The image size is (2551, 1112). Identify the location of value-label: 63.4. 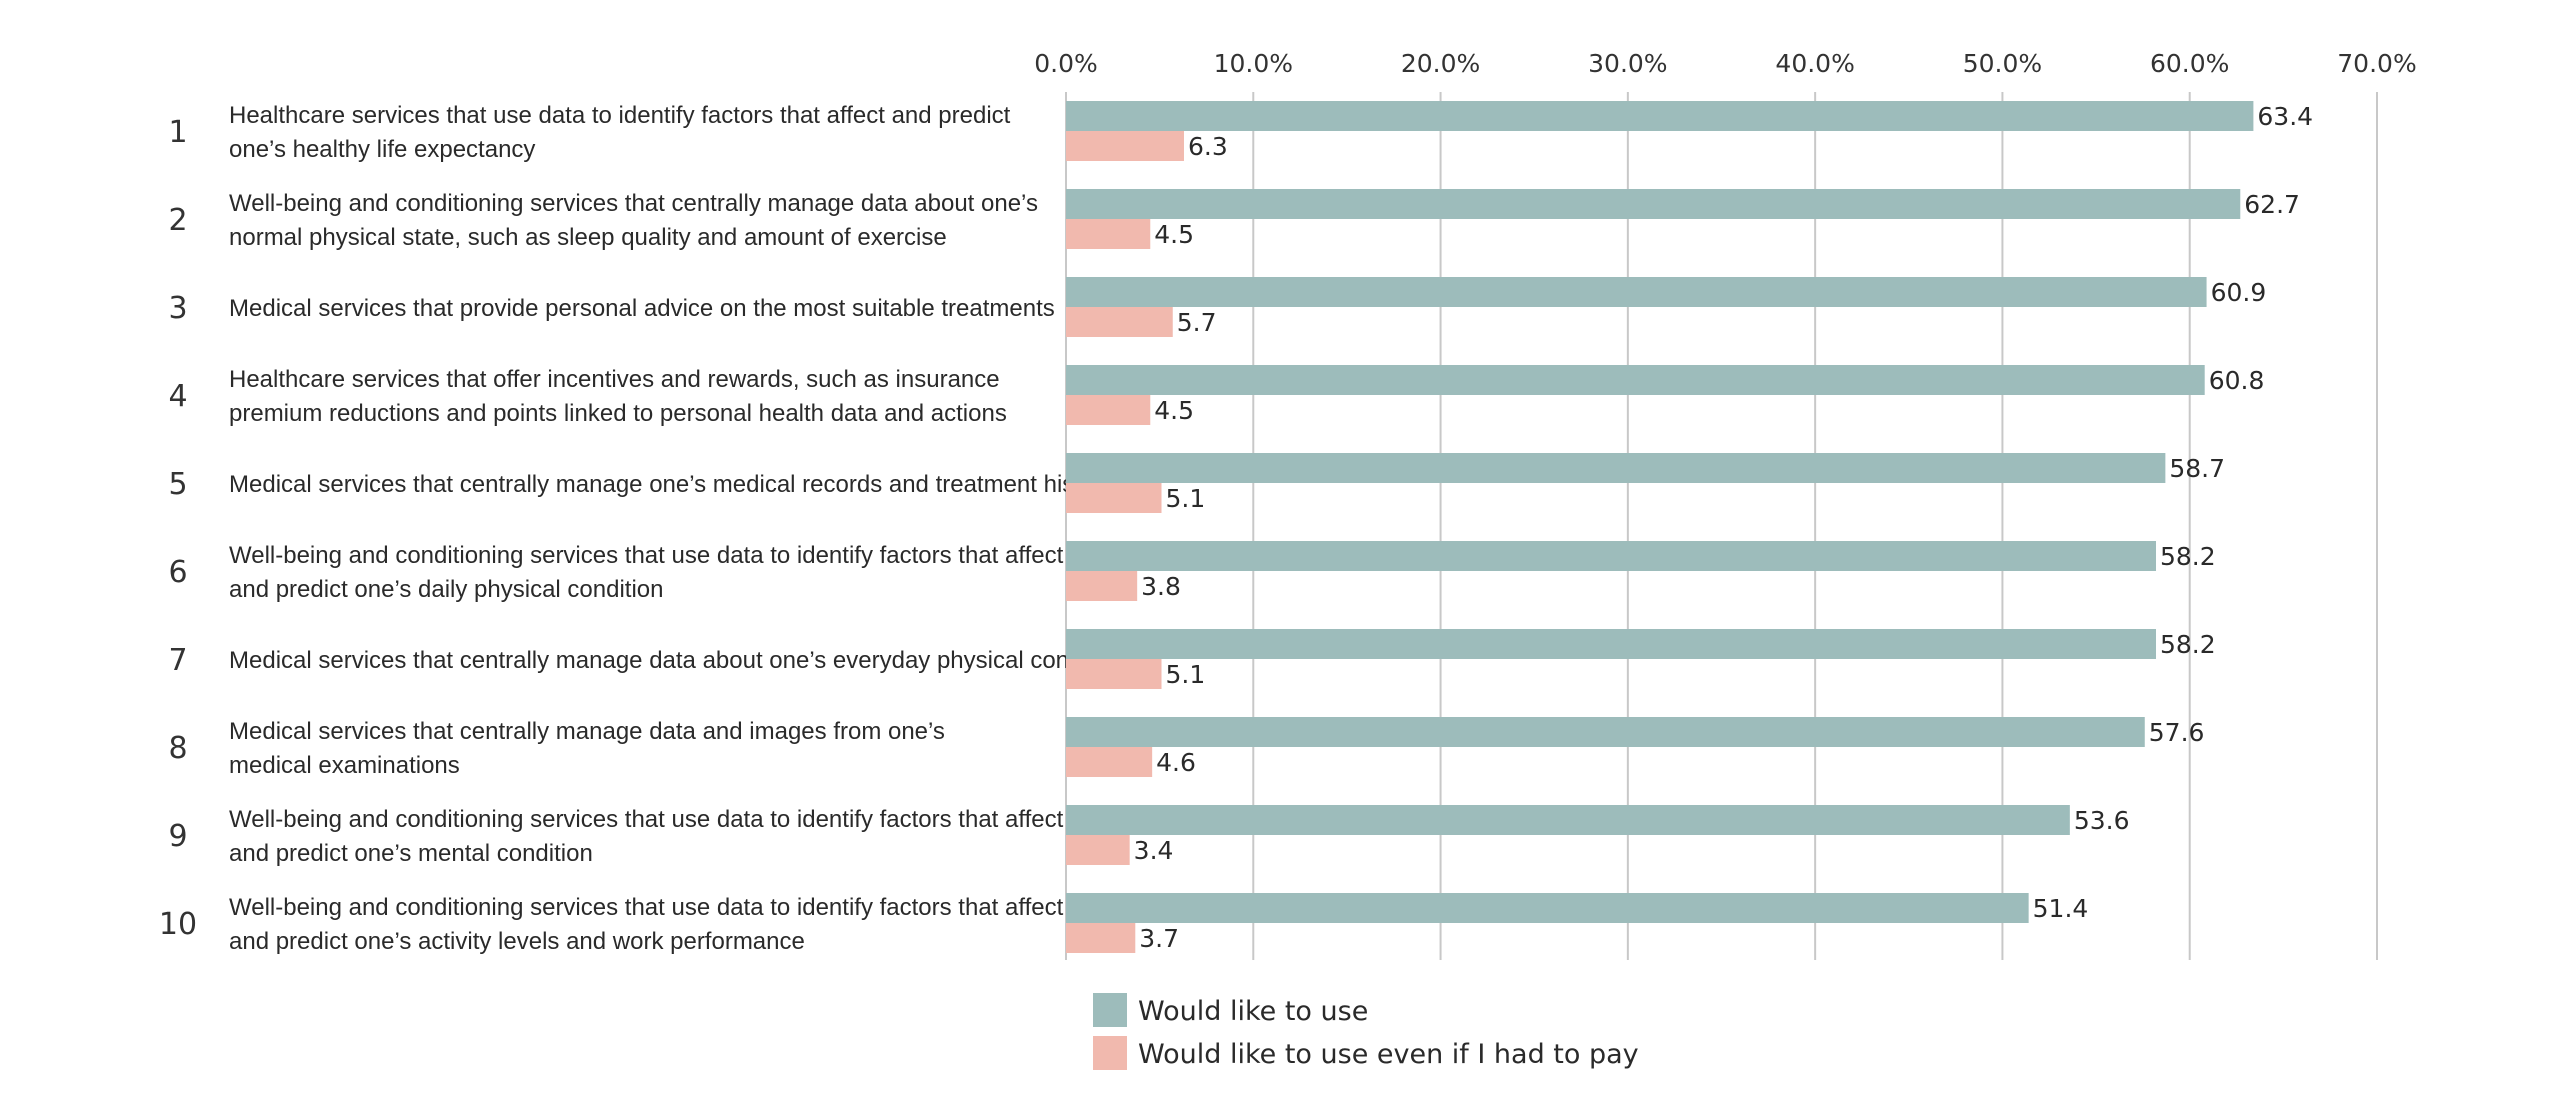
(2285, 116).